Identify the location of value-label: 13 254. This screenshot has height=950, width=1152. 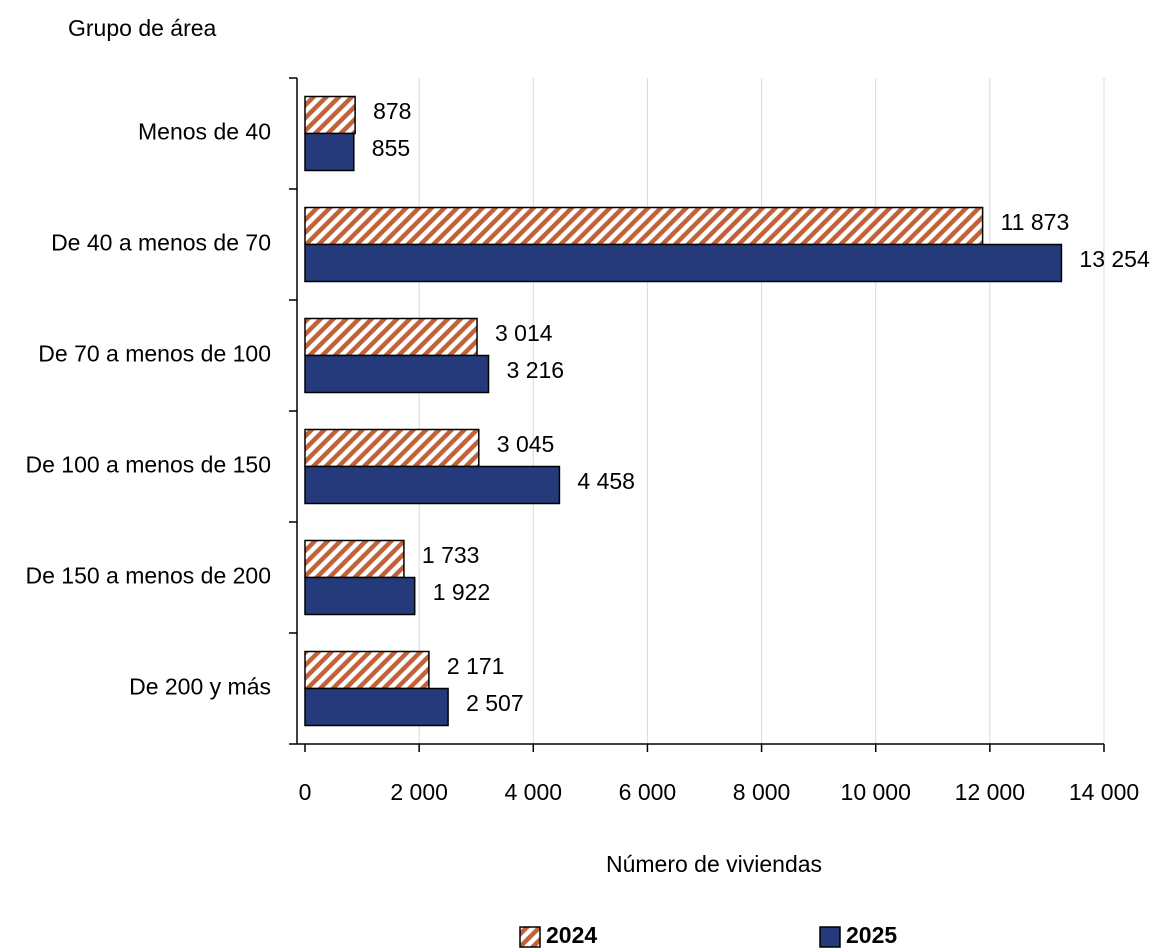
(1114, 259).